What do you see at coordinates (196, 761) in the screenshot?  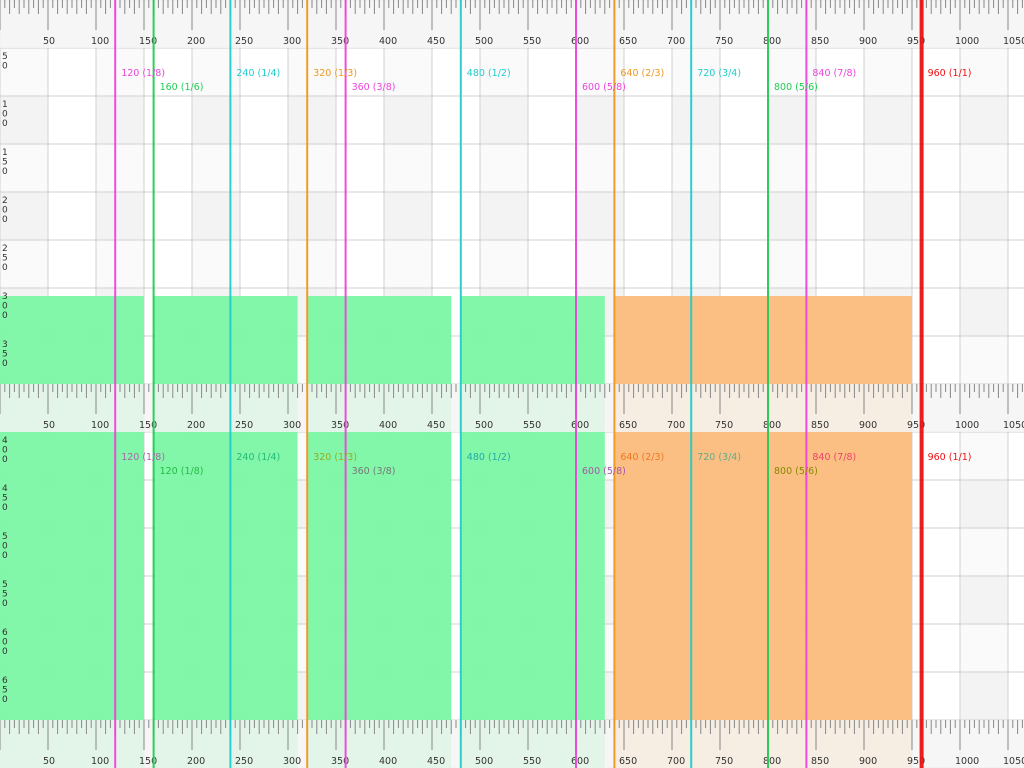 I see `ruler-label: 200` at bounding box center [196, 761].